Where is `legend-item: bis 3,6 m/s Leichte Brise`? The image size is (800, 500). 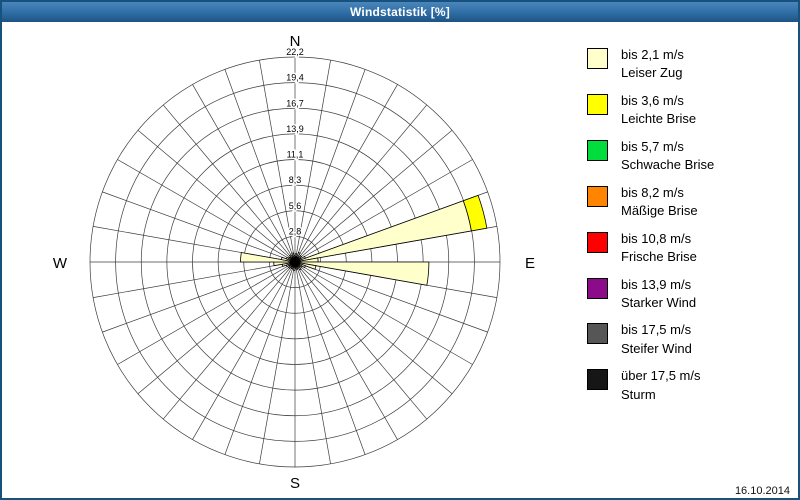
legend-item: bis 3,6 m/s Leichte Brise is located at coordinates (650, 110).